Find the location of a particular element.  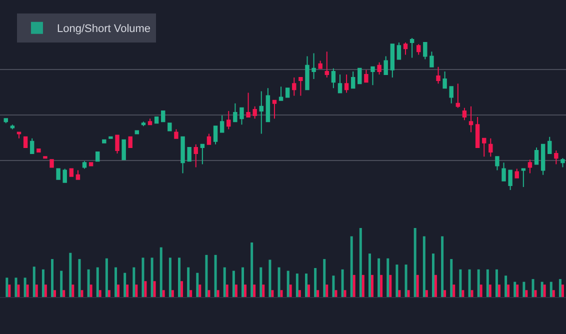

legend-label: Long/Short Volume is located at coordinates (103, 29).